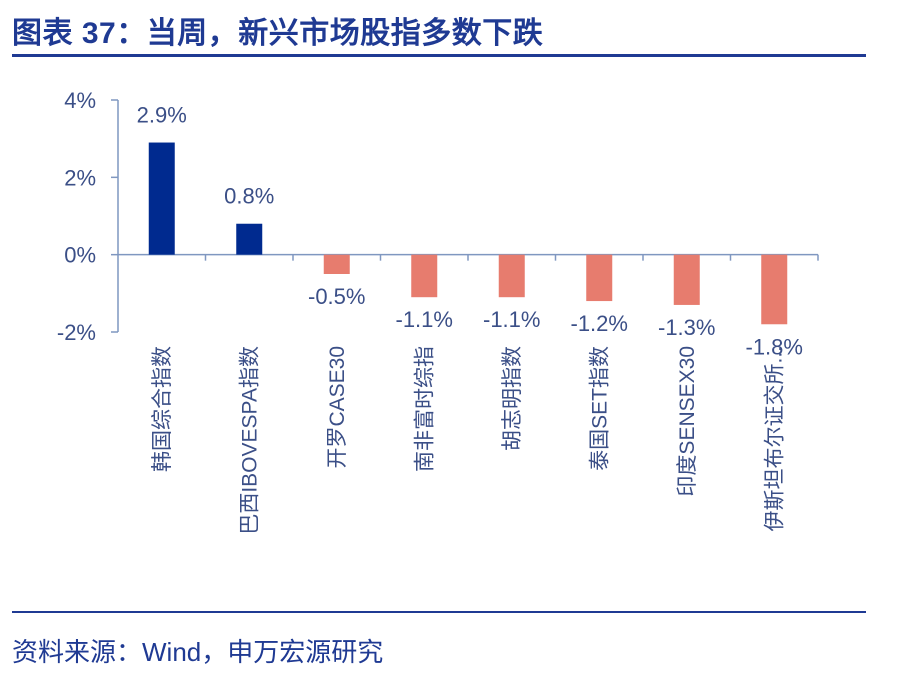 This screenshot has height=676, width=904. What do you see at coordinates (249, 196) in the screenshot?
I see `data-label: 0.8%` at bounding box center [249, 196].